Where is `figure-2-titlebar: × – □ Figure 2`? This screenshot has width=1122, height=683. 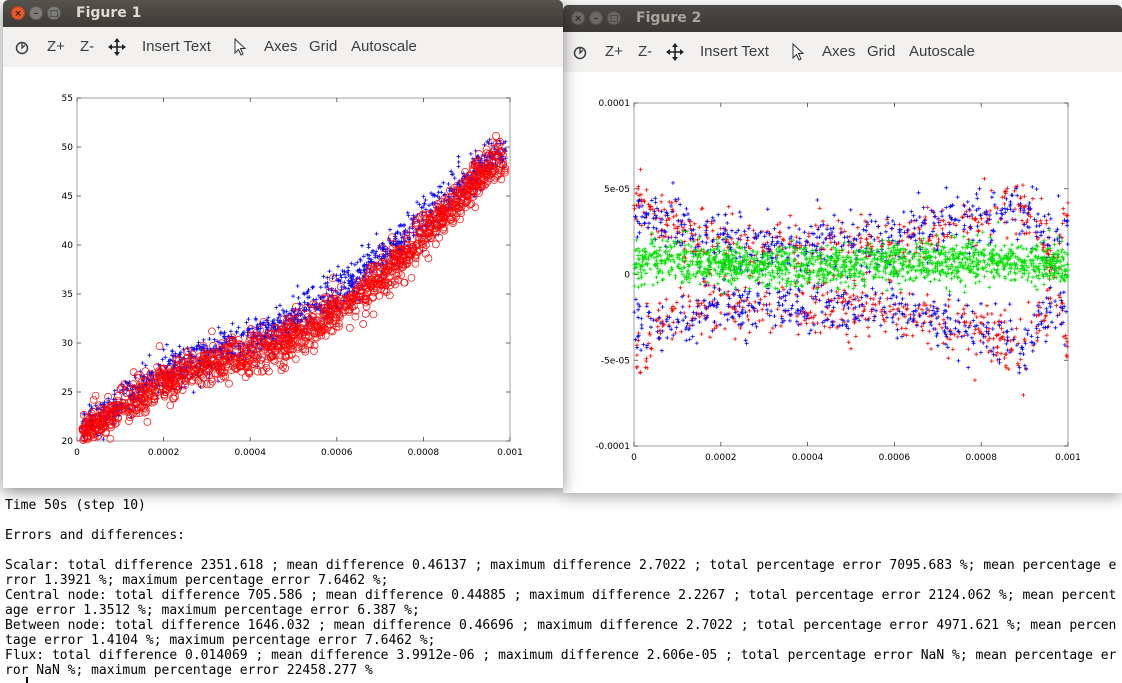
figure-2-titlebar: × – □ Figure 2 is located at coordinates (842, 18).